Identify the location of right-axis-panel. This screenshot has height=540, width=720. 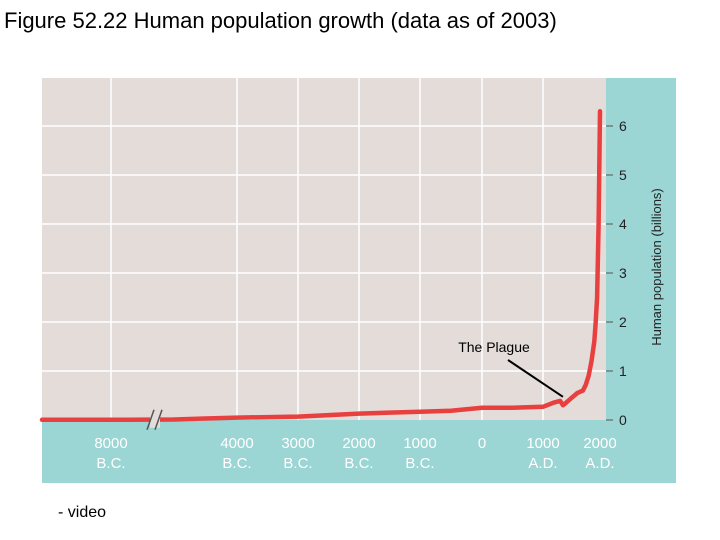
(641, 280).